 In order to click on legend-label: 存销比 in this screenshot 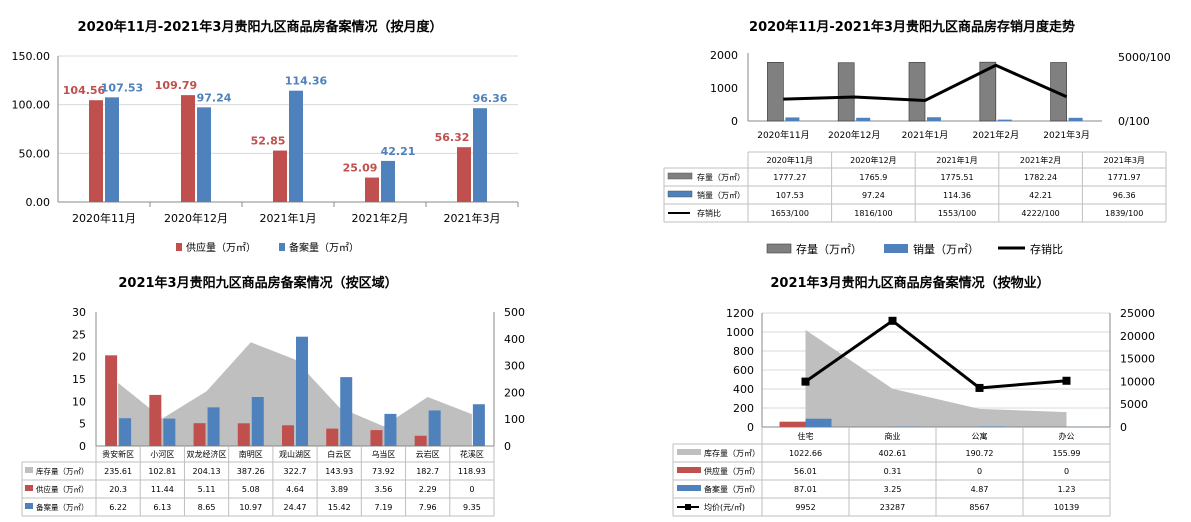, I will do `click(1046, 249)`.